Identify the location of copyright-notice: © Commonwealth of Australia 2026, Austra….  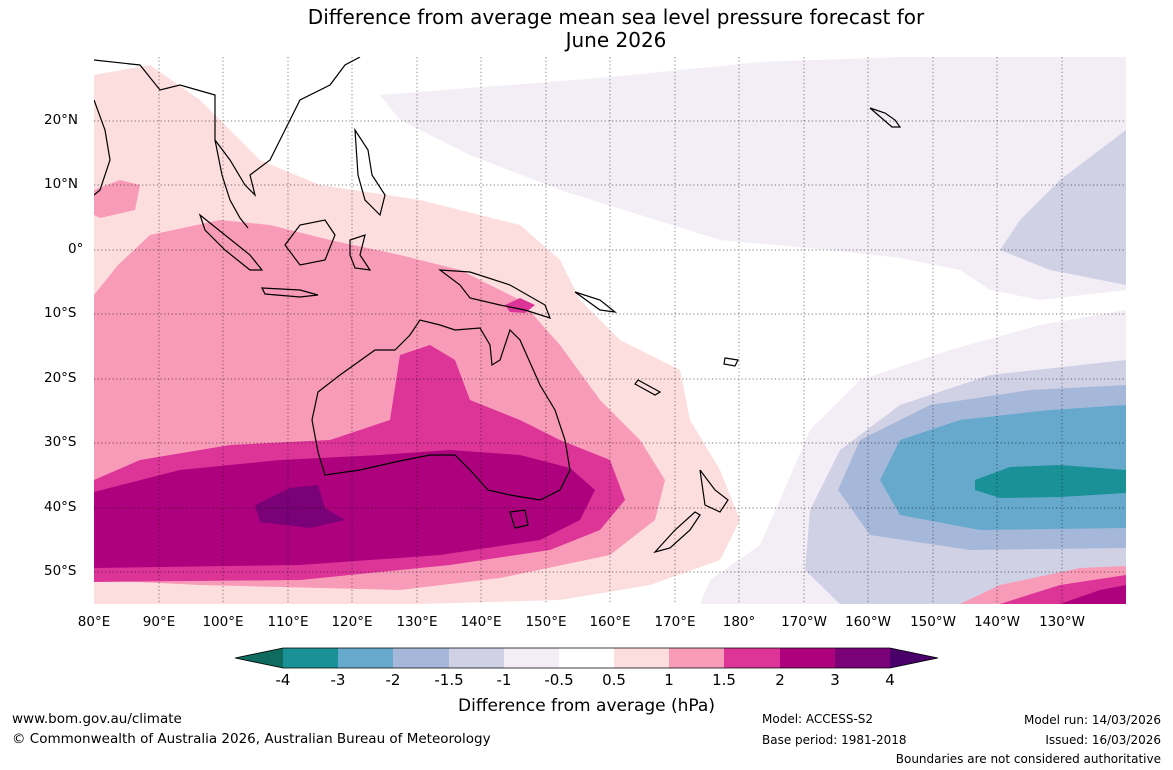
(251, 739).